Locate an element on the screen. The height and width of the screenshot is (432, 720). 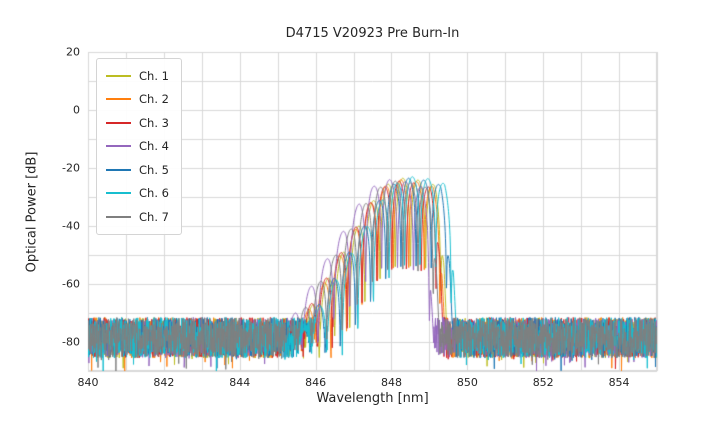
legend-label: Ch. 2 is located at coordinates (154, 99).